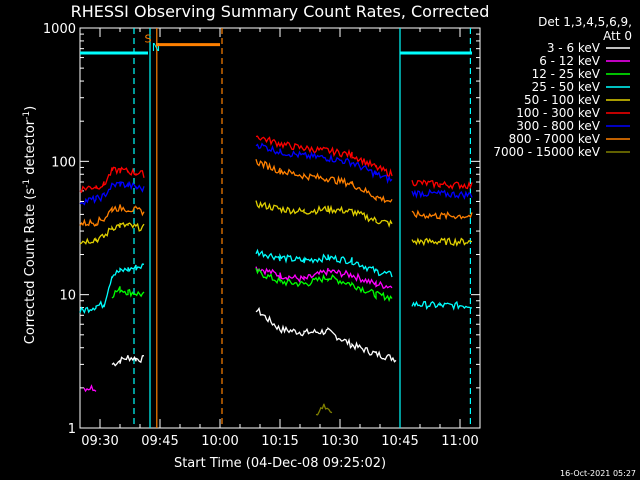 The height and width of the screenshot is (480, 640). Describe the element at coordinates (30, 266) in the screenshot. I see `y-axis-label-main: Corrected Count Rate (s` at that location.